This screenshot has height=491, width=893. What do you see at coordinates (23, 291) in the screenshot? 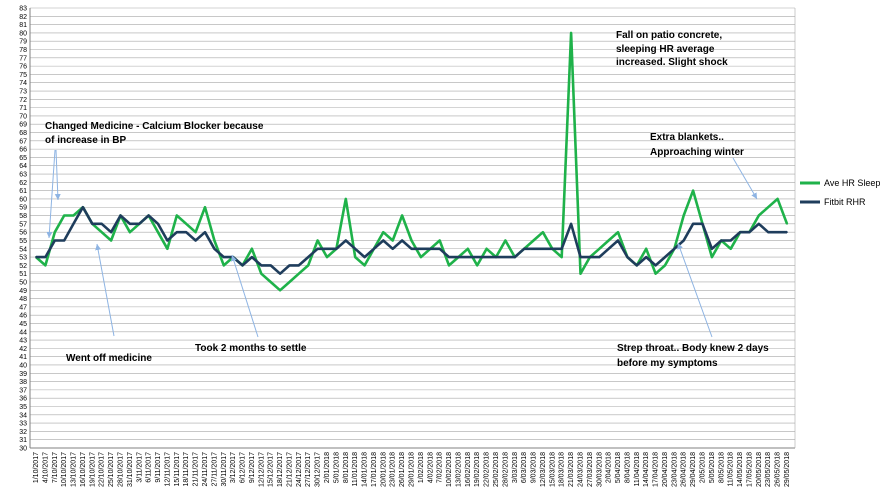
I see `y-tick-label: 49` at bounding box center [23, 291].